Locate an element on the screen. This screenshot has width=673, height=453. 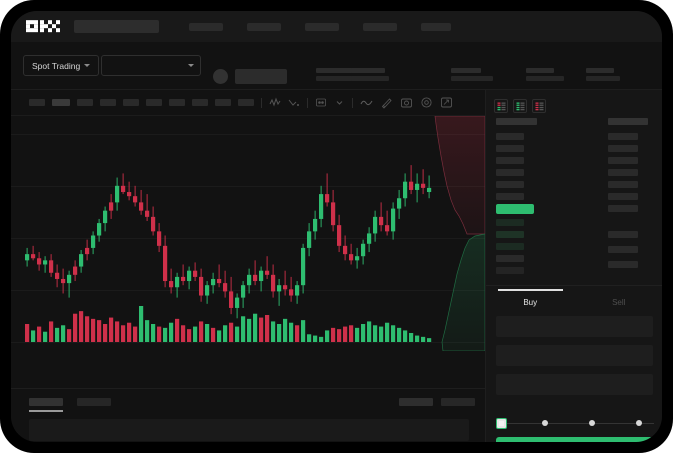
order-book is located at coordinates (574, 201).